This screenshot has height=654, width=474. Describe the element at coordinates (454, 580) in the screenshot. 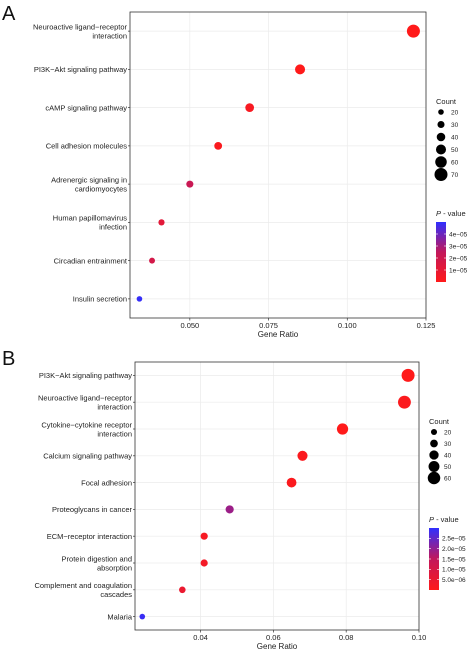

I see `color-legend-label: 5.0e−06` at that location.